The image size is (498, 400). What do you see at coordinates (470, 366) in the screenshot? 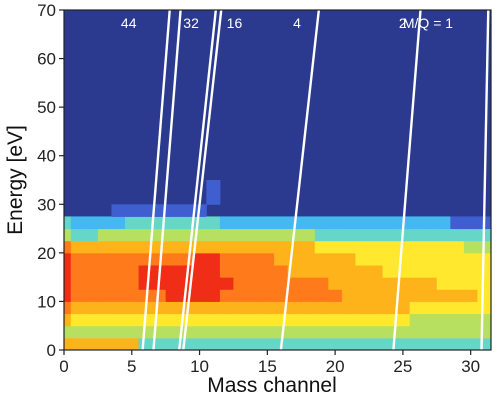
I see `x-tick-label: 30` at bounding box center [470, 366].